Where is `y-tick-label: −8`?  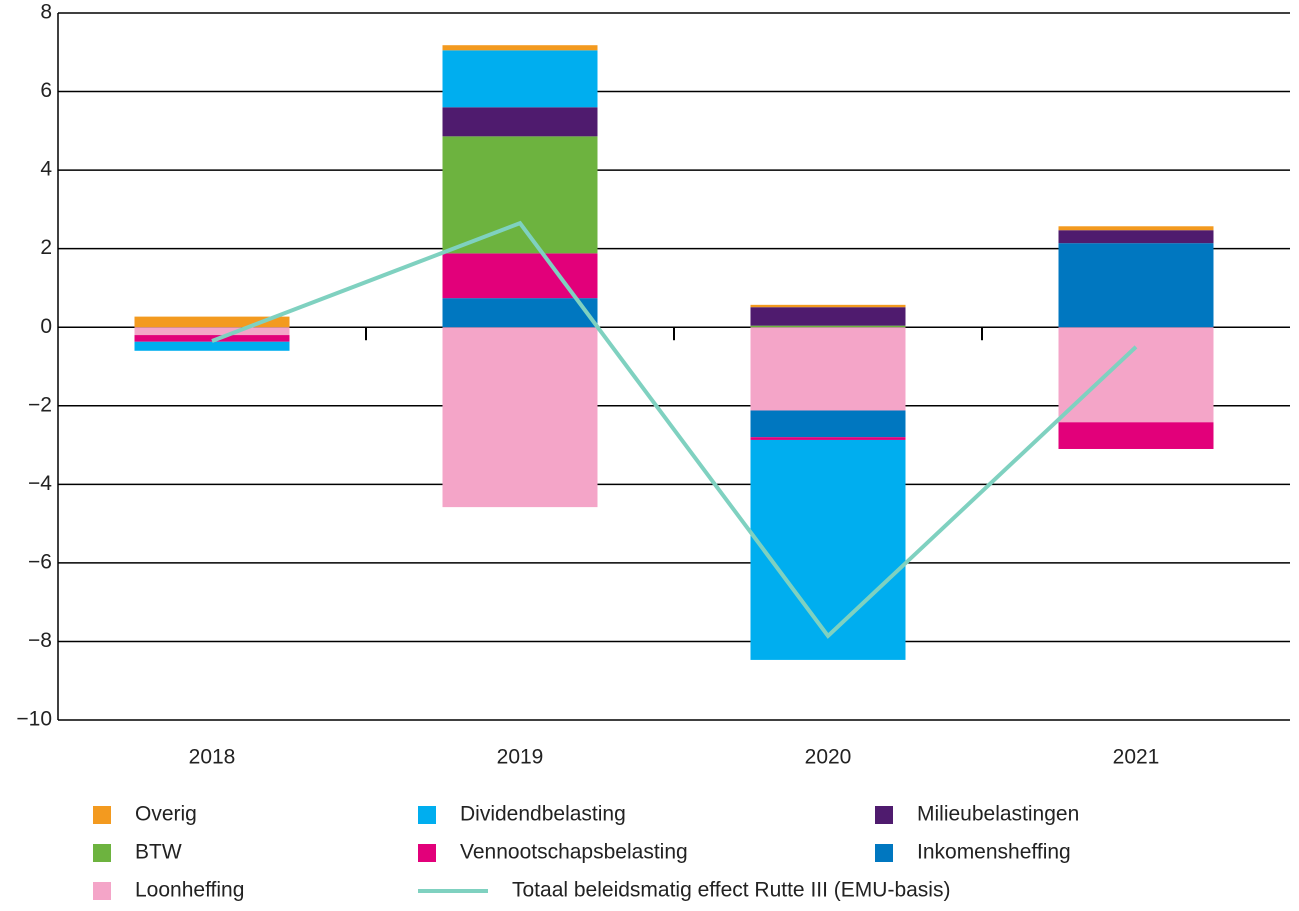
y-tick-label: −8 is located at coordinates (40, 640).